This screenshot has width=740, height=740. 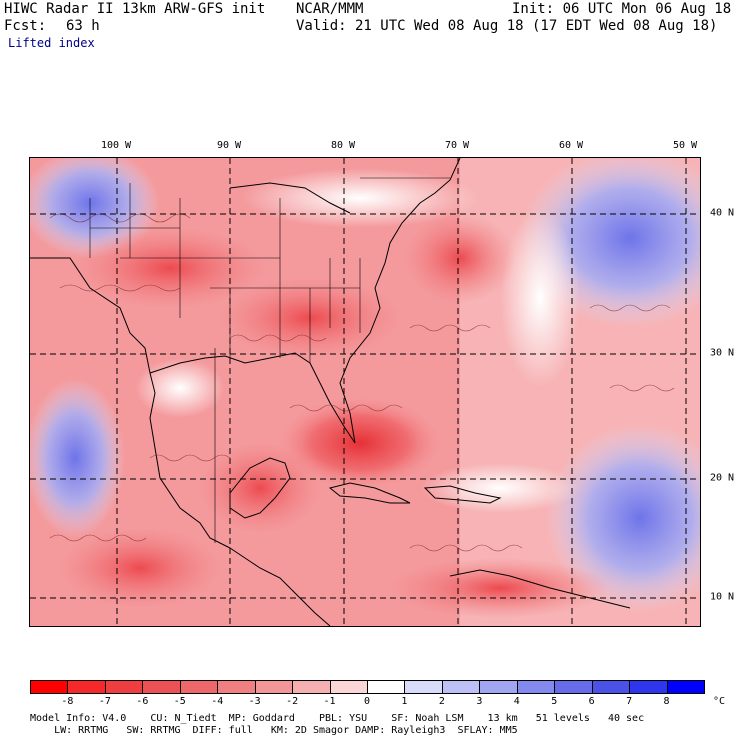 I want to click on lat-label: 40 N, so click(x=722, y=213).